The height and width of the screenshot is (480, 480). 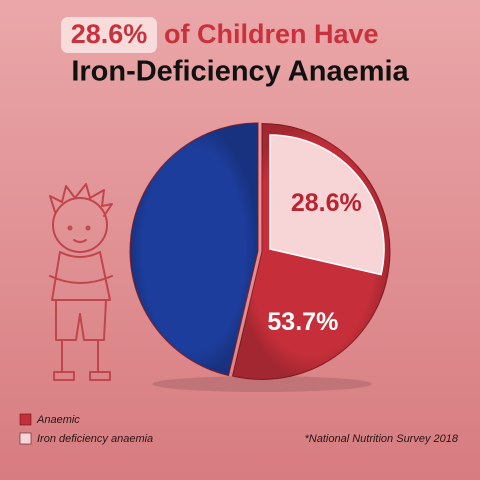 What do you see at coordinates (382, 439) in the screenshot?
I see `source-note: *National Nutrition Survey 2018` at bounding box center [382, 439].